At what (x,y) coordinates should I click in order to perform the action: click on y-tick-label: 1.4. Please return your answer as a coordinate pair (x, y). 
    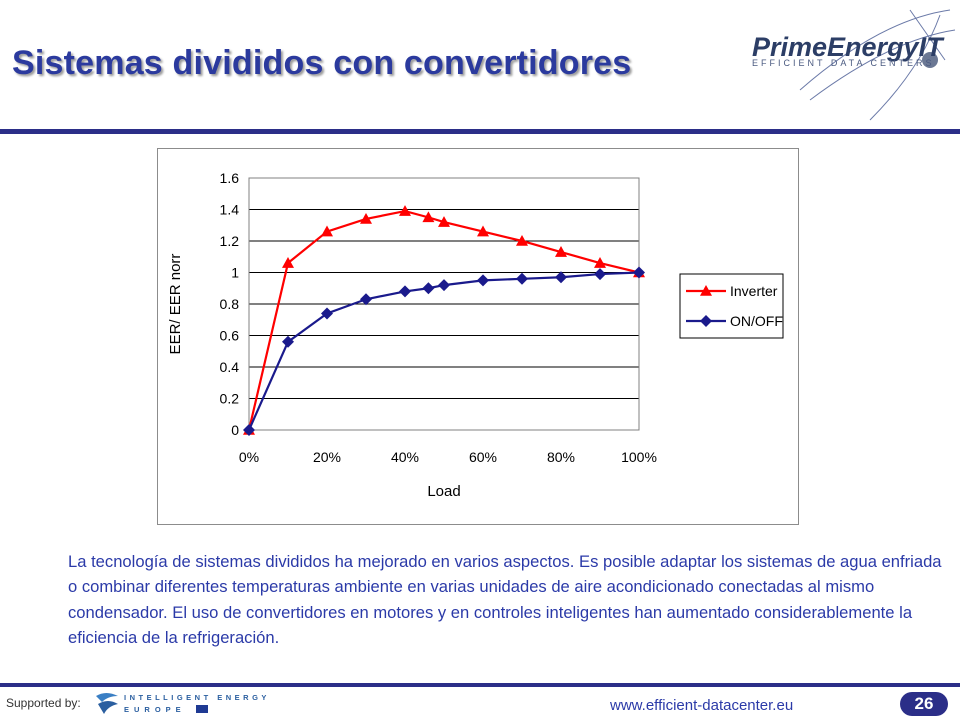
    Looking at the image, I should click on (230, 210).